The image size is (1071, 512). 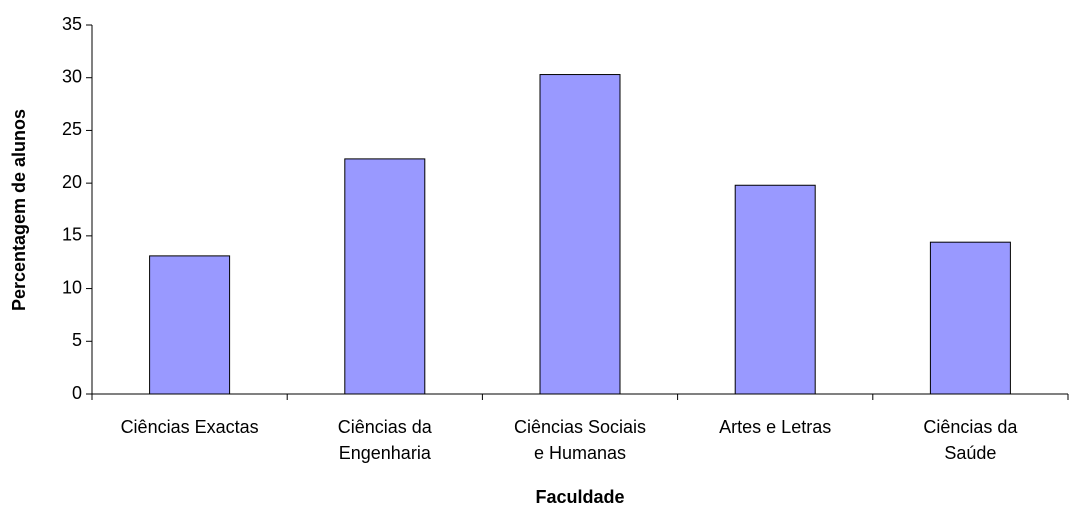 I want to click on x-tick-label: Ciências da Saúde, so click(x=970, y=440).